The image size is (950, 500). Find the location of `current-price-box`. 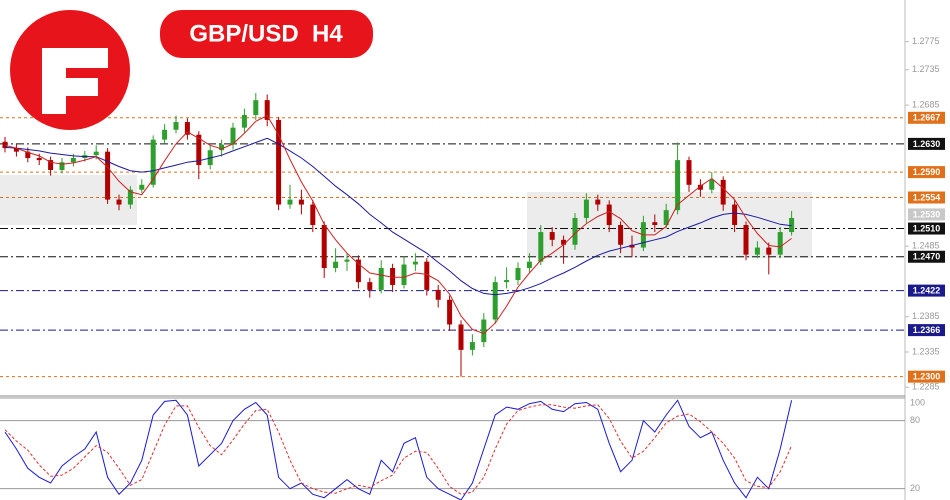

current-price-box is located at coordinates (926, 214).